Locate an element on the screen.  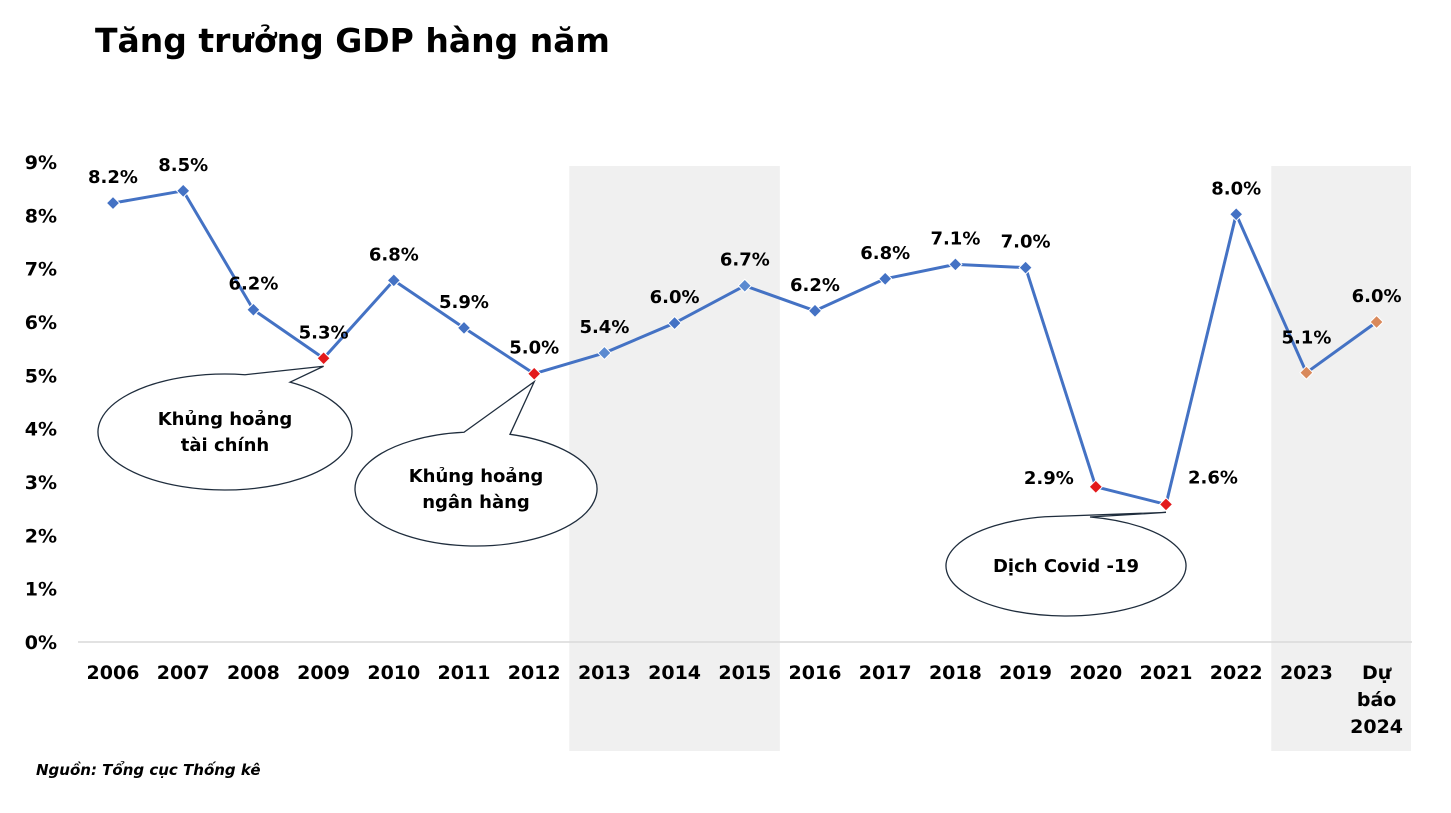
x-tick-label: 2018 is located at coordinates (955, 673).